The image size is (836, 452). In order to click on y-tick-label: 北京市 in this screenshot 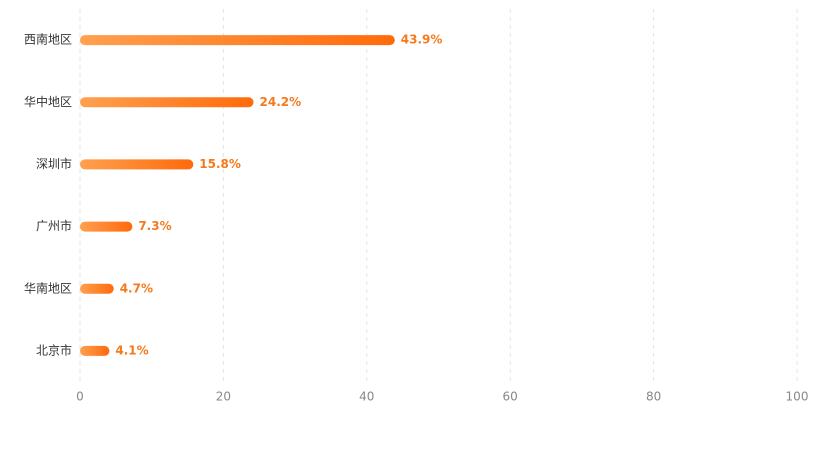, I will do `click(54, 349)`.